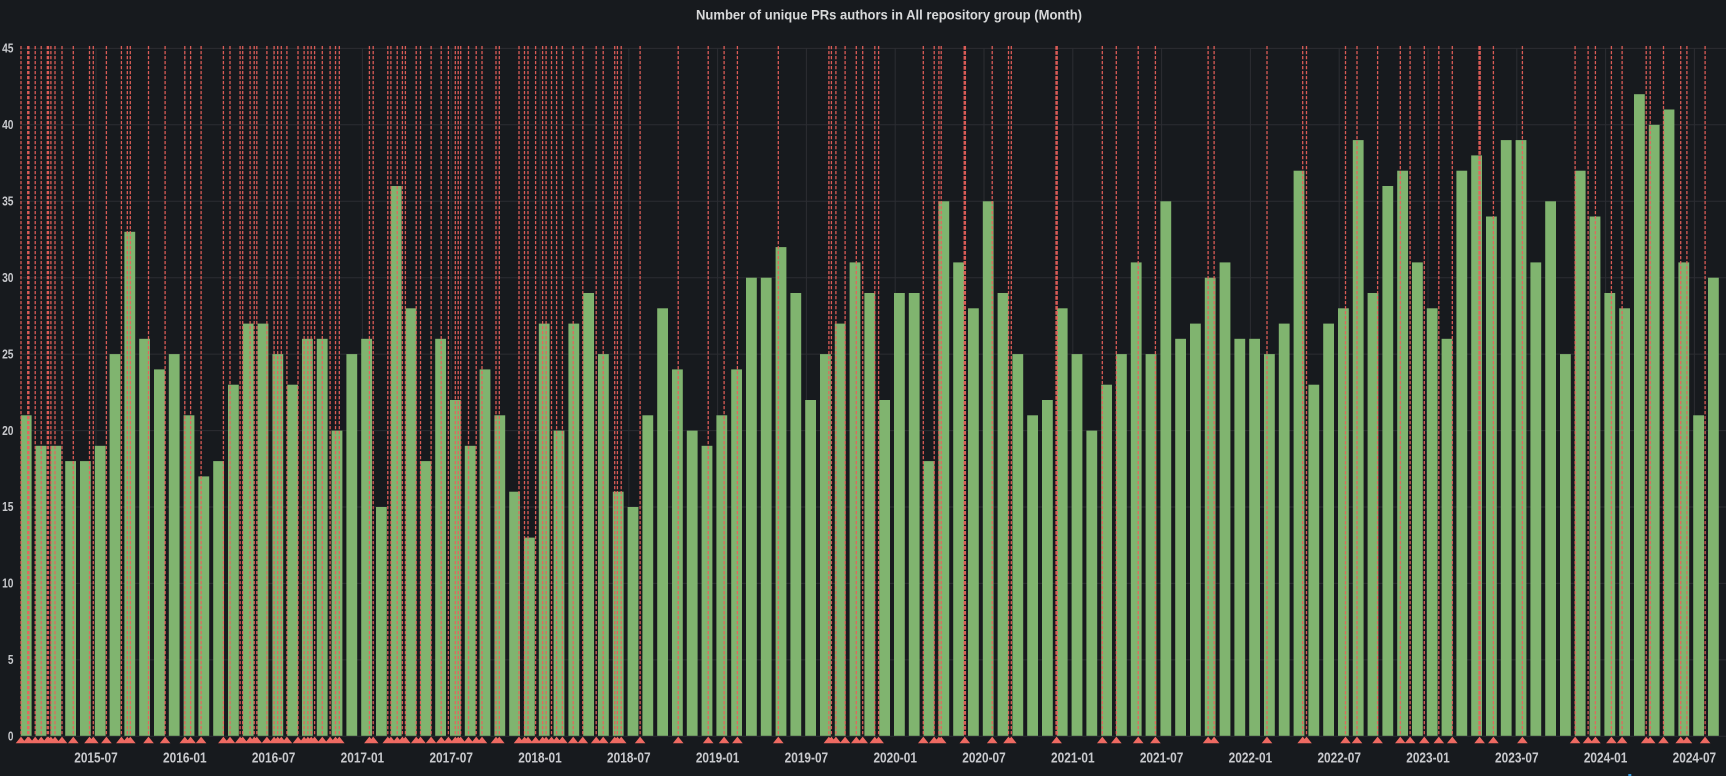 The height and width of the screenshot is (776, 1726). I want to click on svg-text: 2022-01, so click(1251, 758).